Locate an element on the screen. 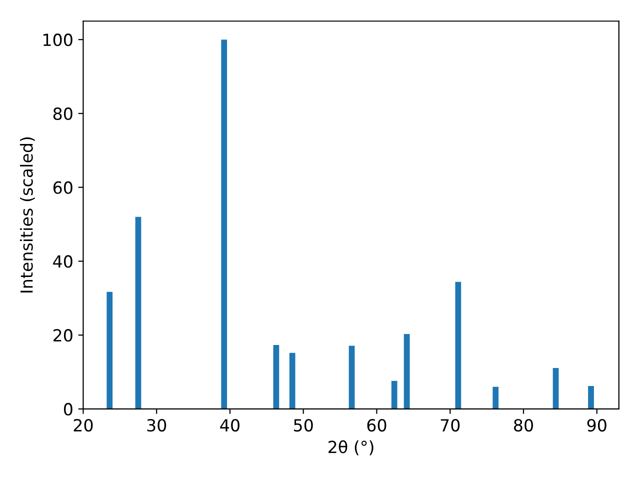  y-tick-label: 20 is located at coordinates (62, 335).